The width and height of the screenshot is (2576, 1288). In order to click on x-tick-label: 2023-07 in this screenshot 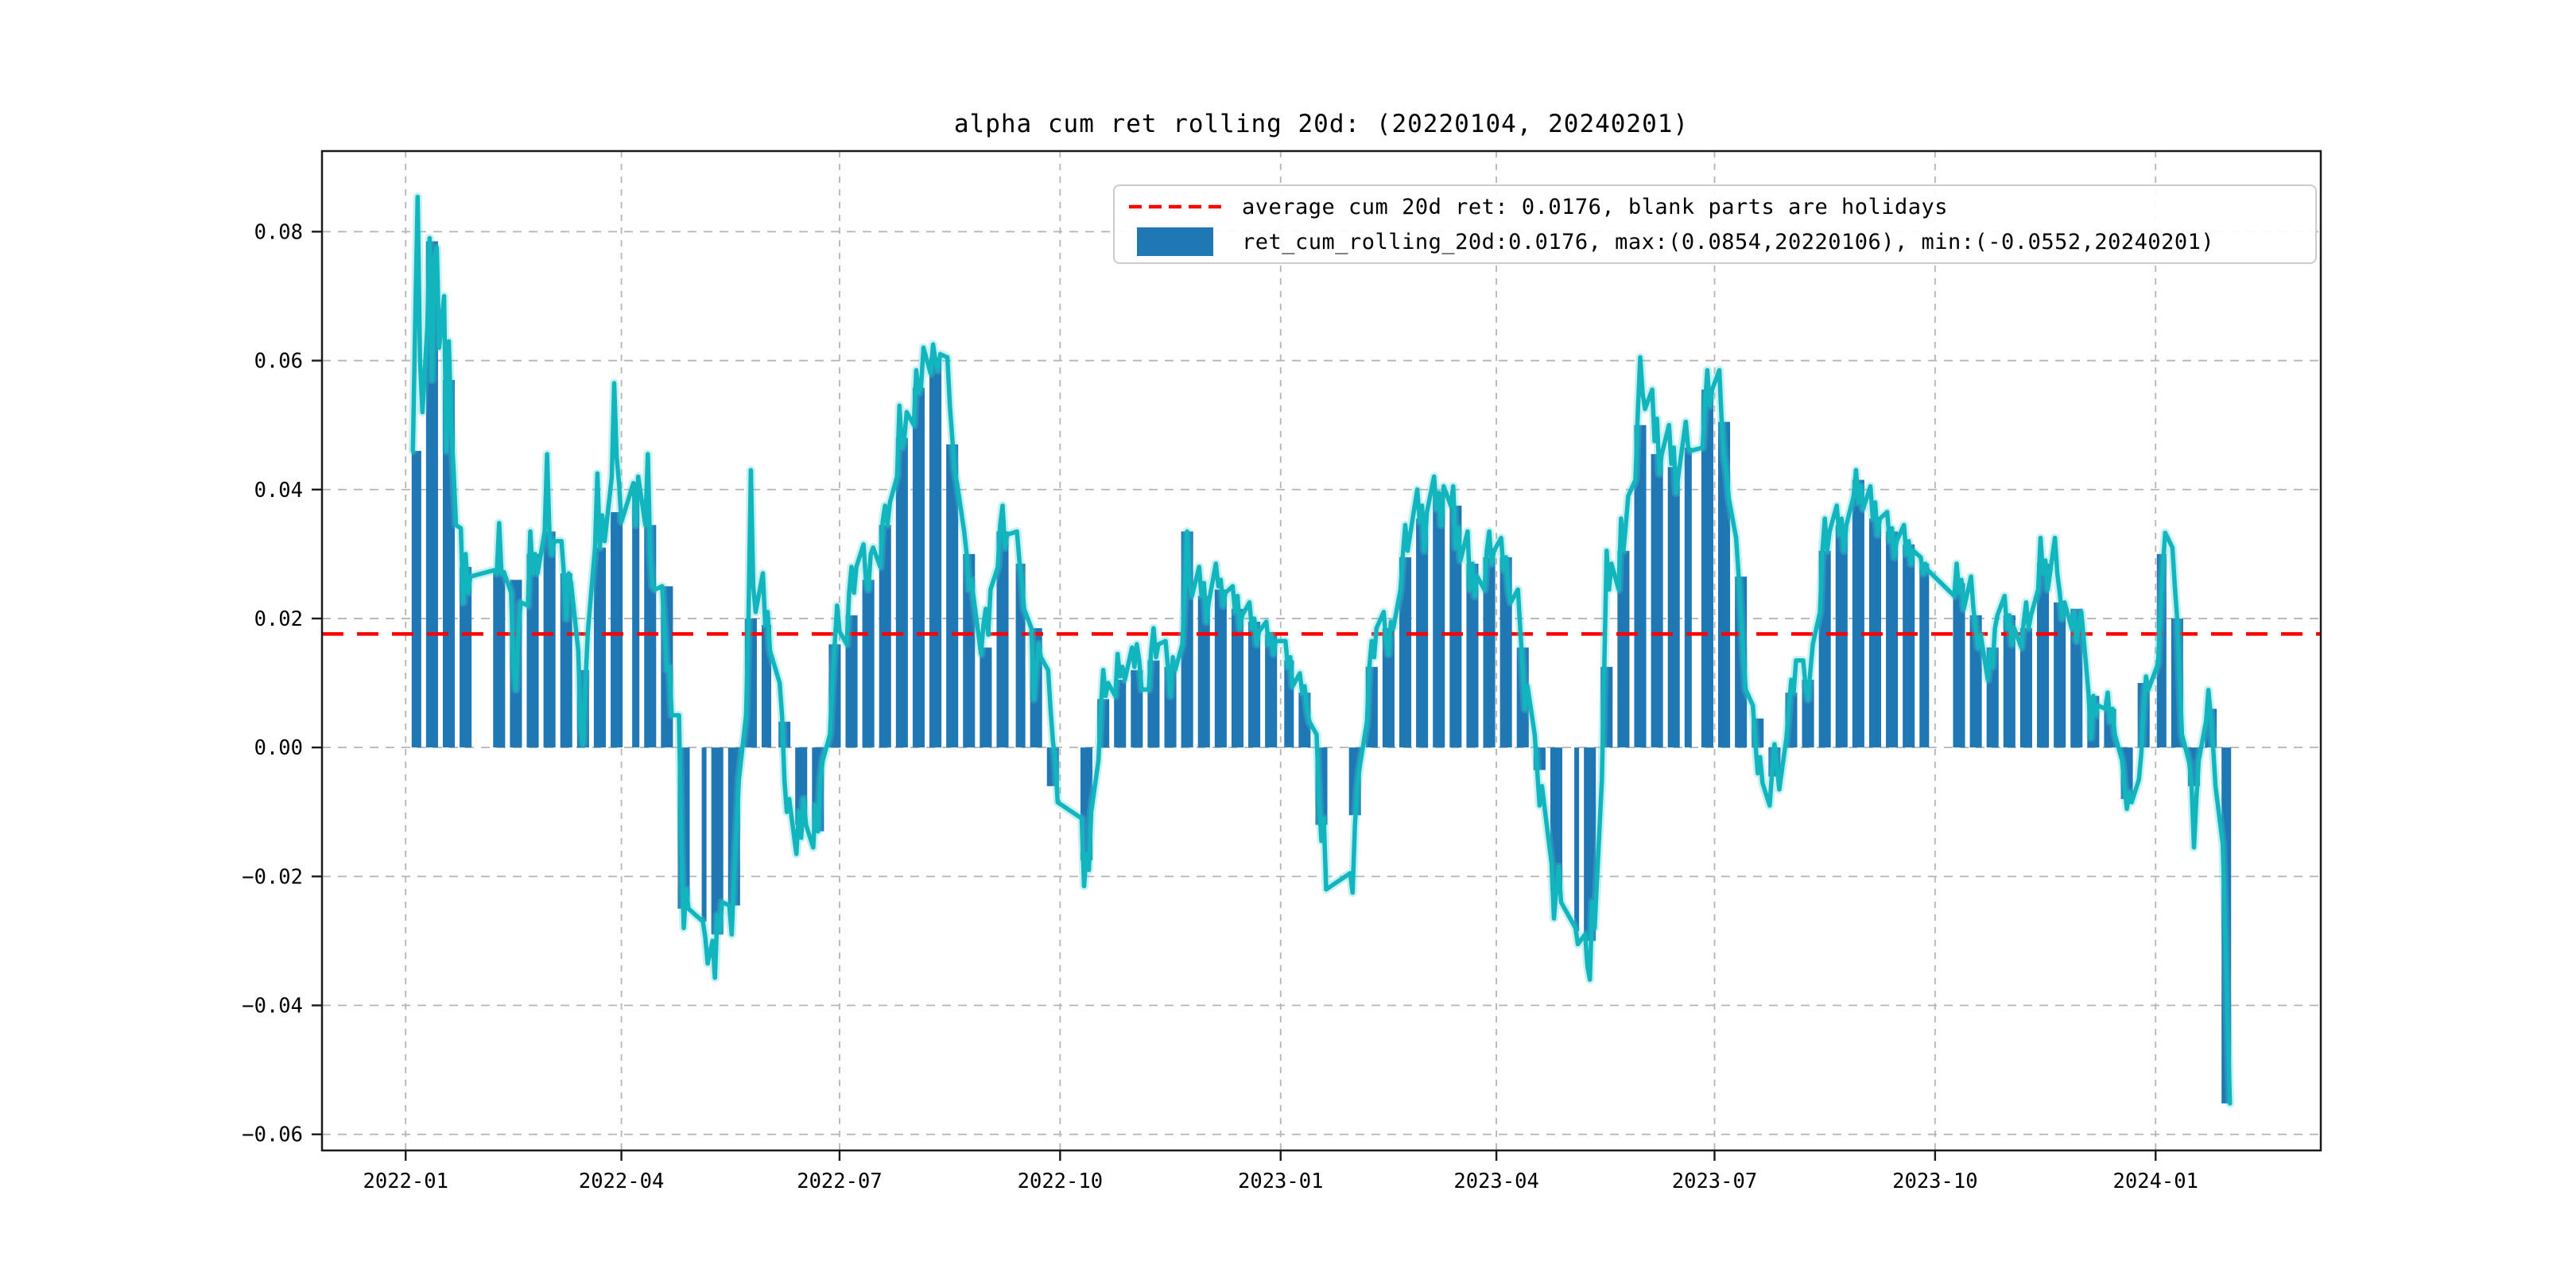, I will do `click(1714, 1181)`.